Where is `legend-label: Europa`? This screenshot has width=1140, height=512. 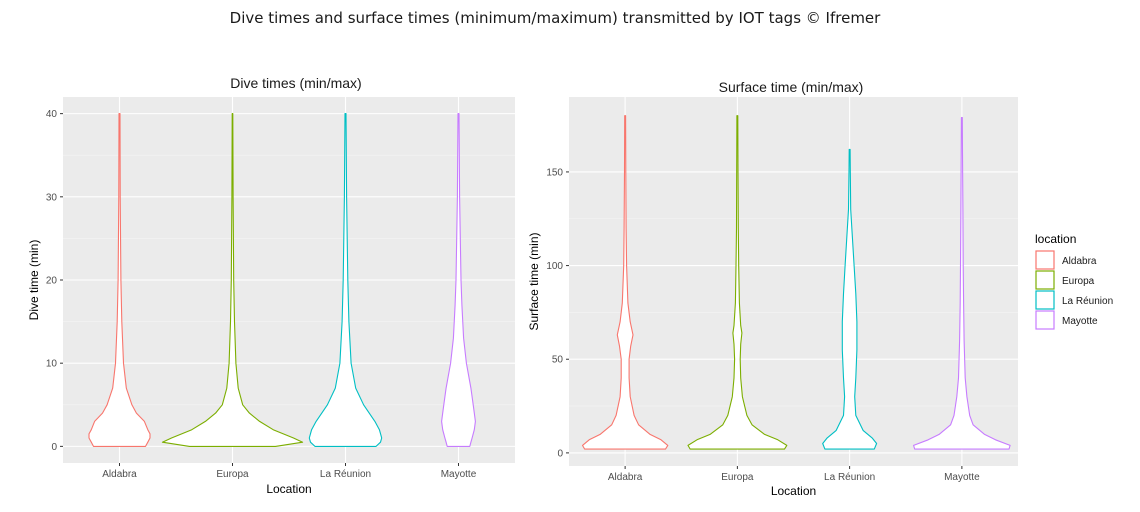
legend-label: Europa is located at coordinates (1078, 281).